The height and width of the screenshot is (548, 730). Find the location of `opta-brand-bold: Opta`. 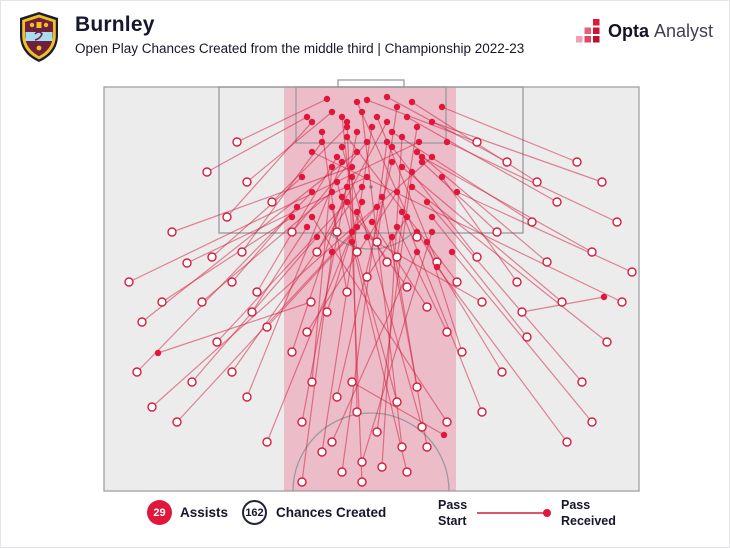

opta-brand-bold: Opta is located at coordinates (628, 30).